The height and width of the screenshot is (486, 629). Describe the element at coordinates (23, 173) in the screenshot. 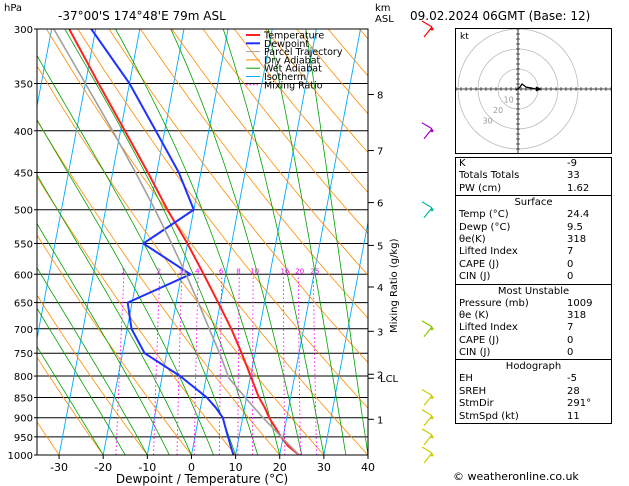

I see `pressure-tick-label: 450` at that location.